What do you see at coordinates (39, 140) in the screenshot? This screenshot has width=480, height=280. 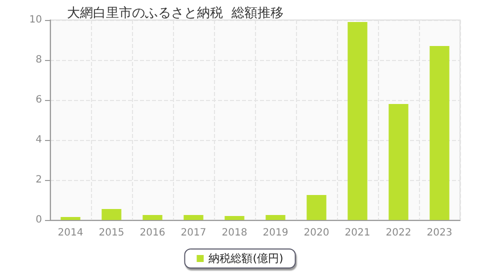 I see `y-tick-label: 4` at bounding box center [39, 140].